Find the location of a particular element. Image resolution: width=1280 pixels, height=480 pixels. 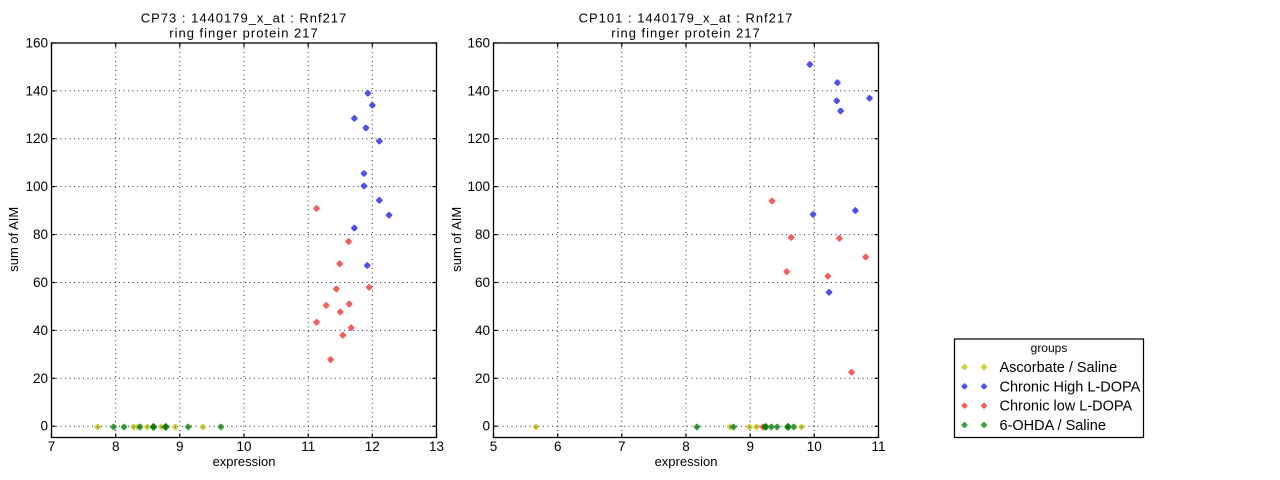

svg-text: Chronic High L-DOPA is located at coordinates (1070, 387).